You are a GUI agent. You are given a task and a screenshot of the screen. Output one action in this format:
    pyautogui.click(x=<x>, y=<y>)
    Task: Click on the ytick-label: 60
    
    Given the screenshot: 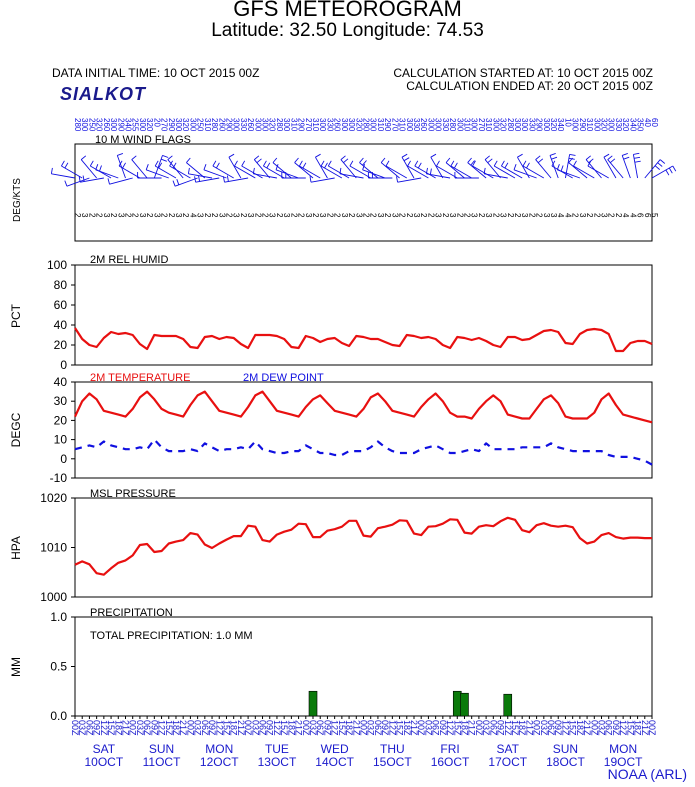 What is the action you would take?
    pyautogui.click(x=61, y=305)
    